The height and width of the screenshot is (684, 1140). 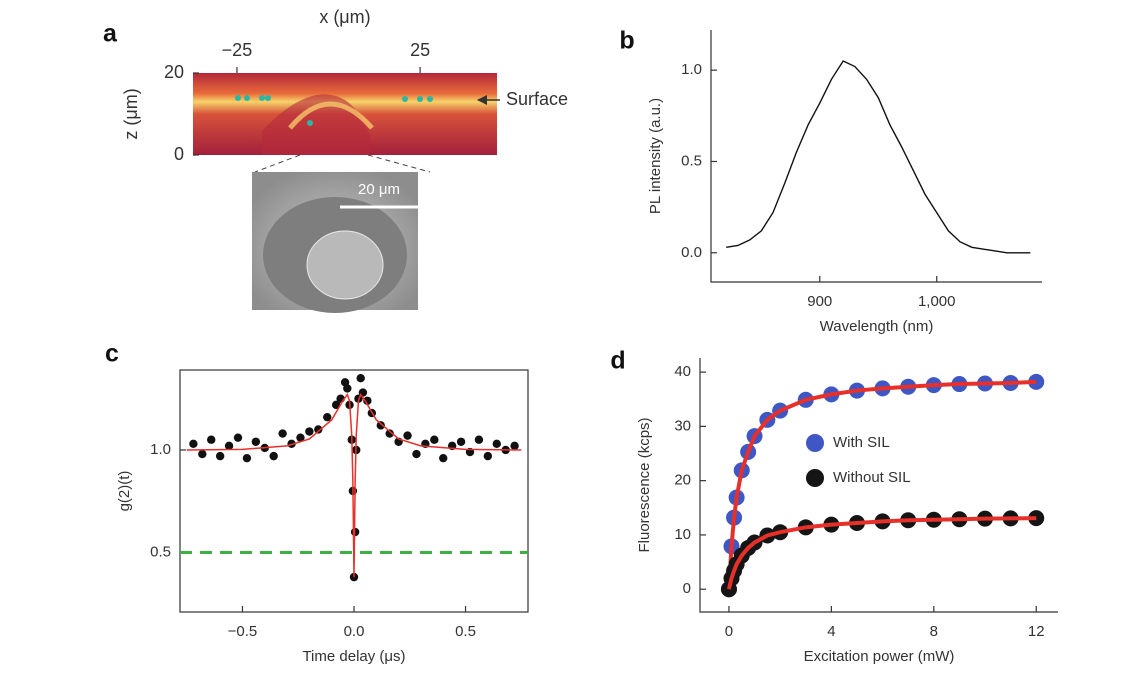 I want to click on heatmap-region, so click(x=316, y=124).